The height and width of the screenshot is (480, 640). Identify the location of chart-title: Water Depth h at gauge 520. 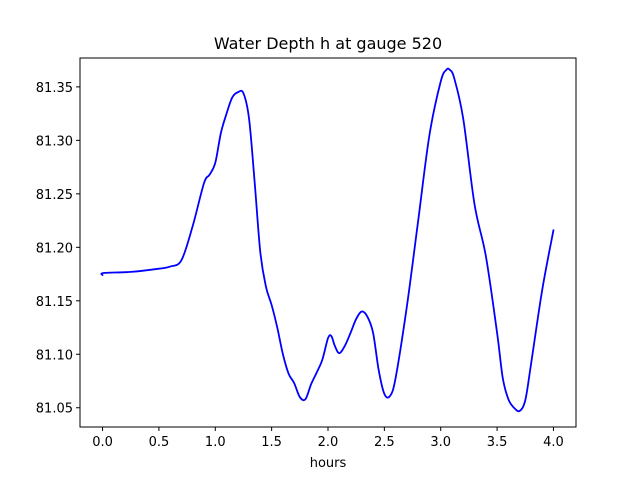
(328, 43).